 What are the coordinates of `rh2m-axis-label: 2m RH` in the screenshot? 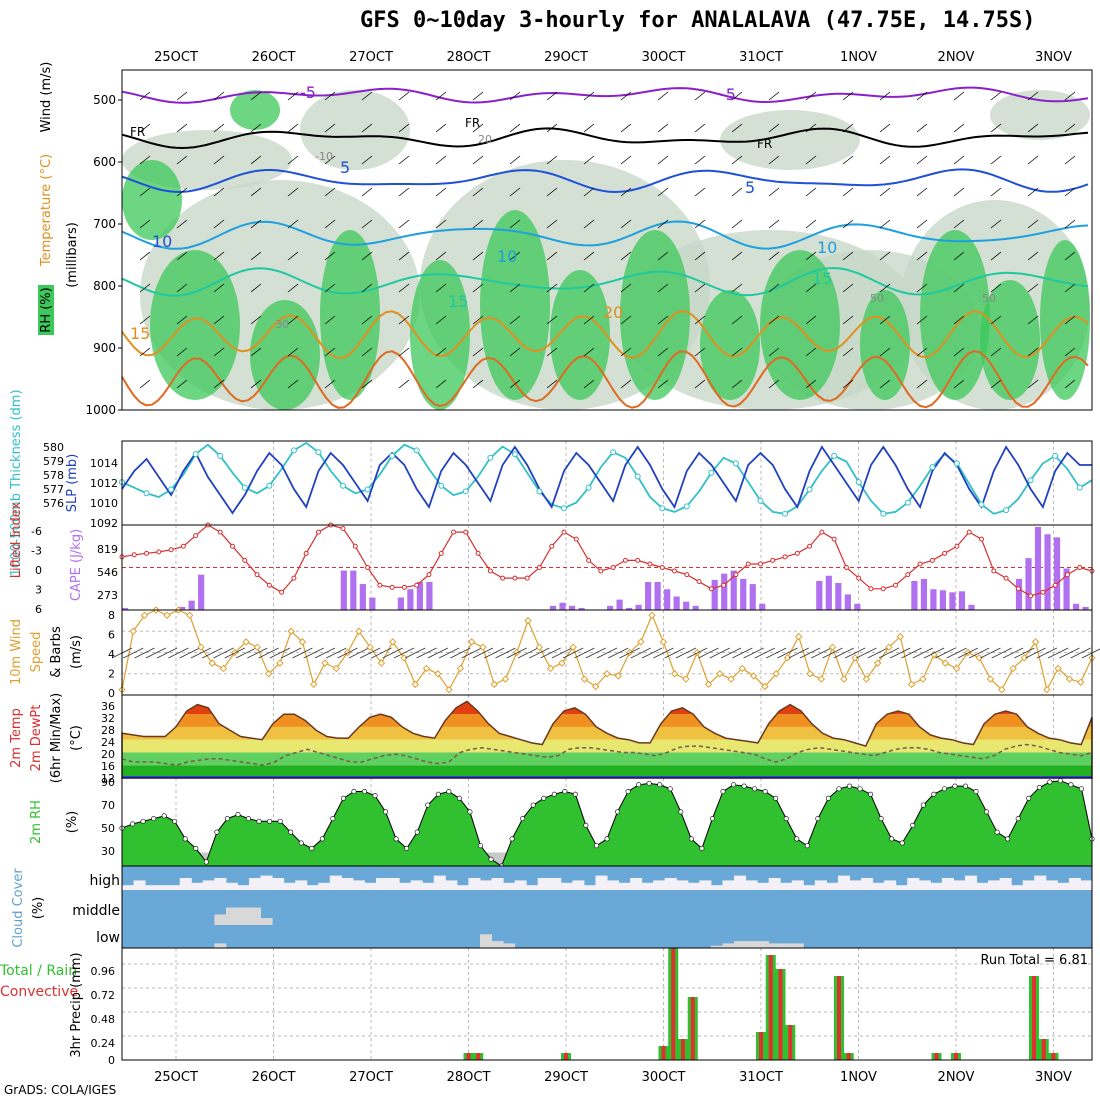 It's located at (36, 822).